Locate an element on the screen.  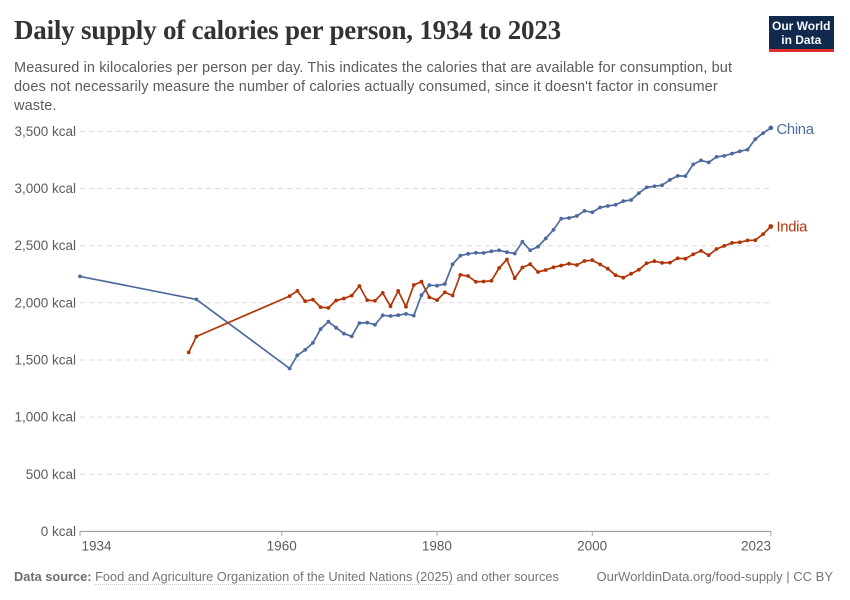
svg-text: India is located at coordinates (793, 227).